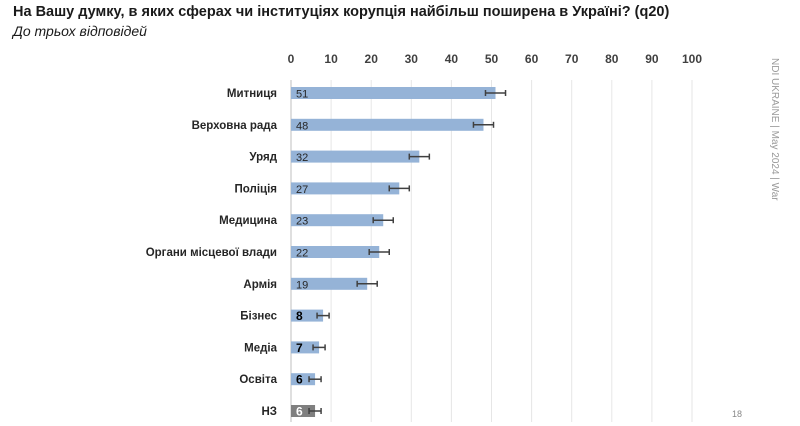  I want to click on data-label: 48, so click(302, 126).